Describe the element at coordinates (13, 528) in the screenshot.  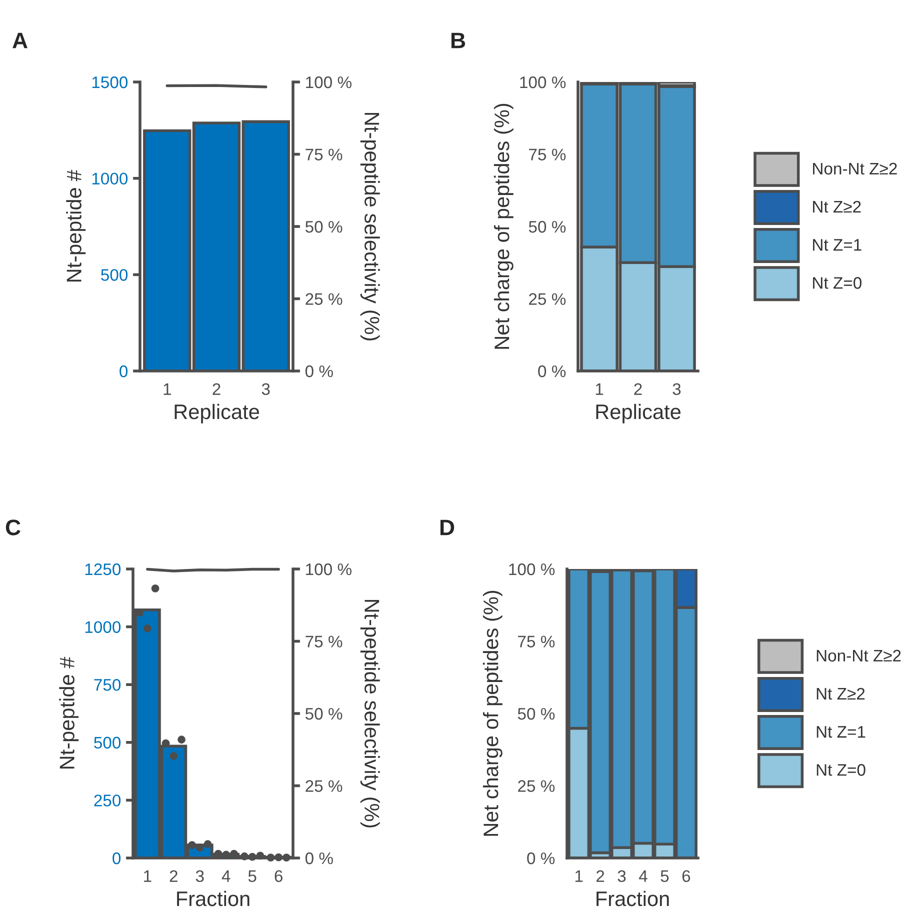
I see `text: C` at that location.